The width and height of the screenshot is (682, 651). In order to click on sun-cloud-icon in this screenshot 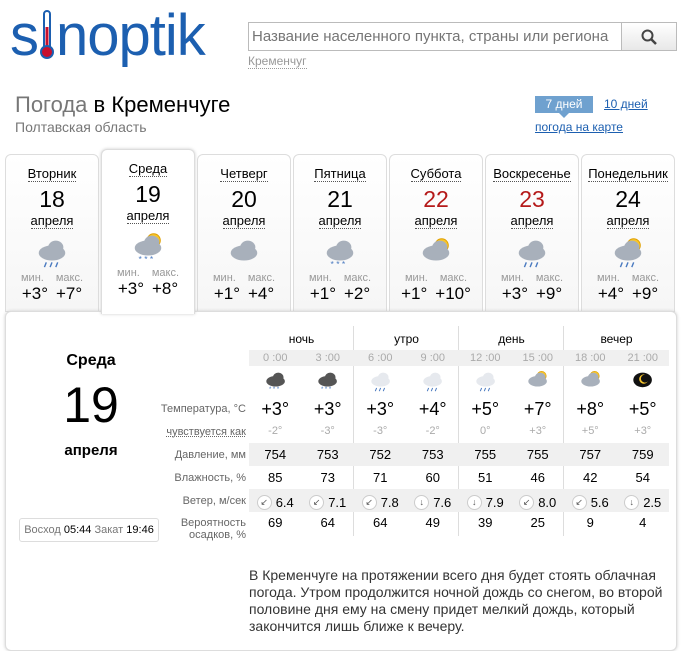, I will do `click(590, 383)`.